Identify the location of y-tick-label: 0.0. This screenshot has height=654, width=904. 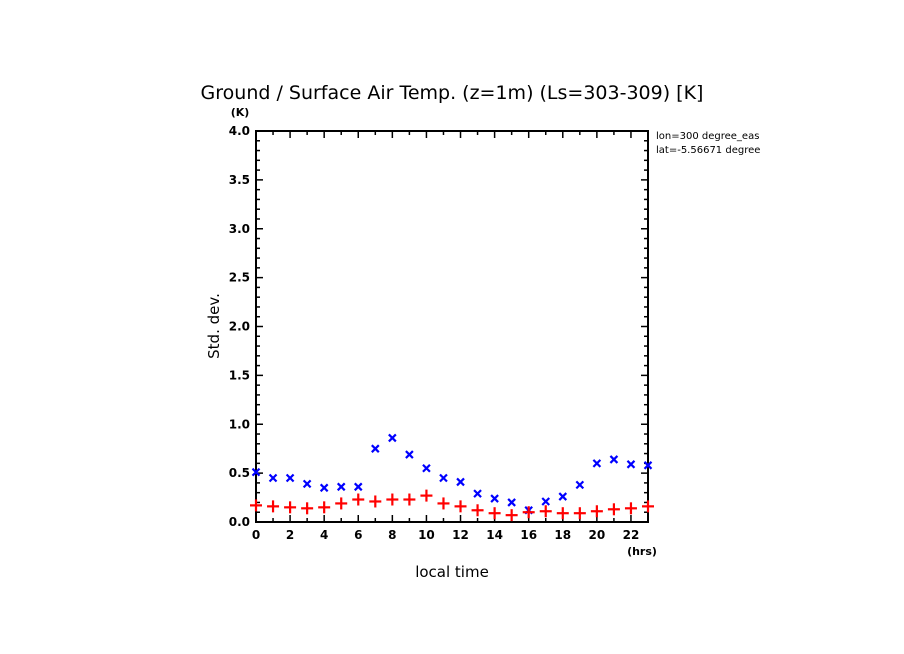
(239, 522).